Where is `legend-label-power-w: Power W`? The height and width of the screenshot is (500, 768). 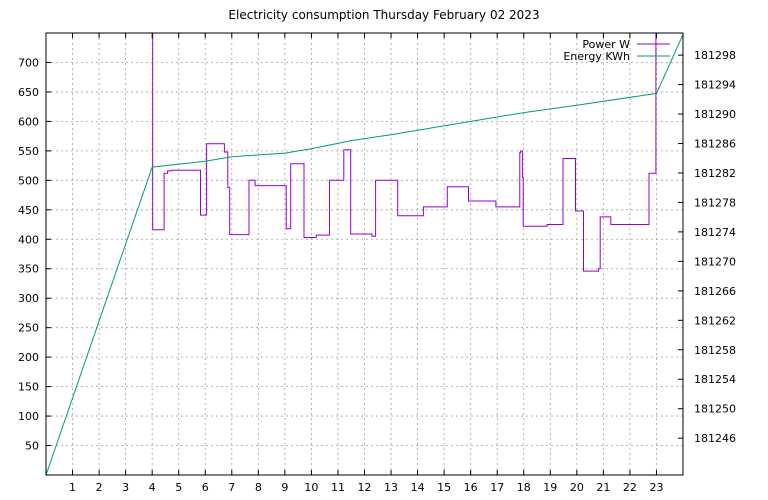
legend-label-power-w: Power W is located at coordinates (606, 44).